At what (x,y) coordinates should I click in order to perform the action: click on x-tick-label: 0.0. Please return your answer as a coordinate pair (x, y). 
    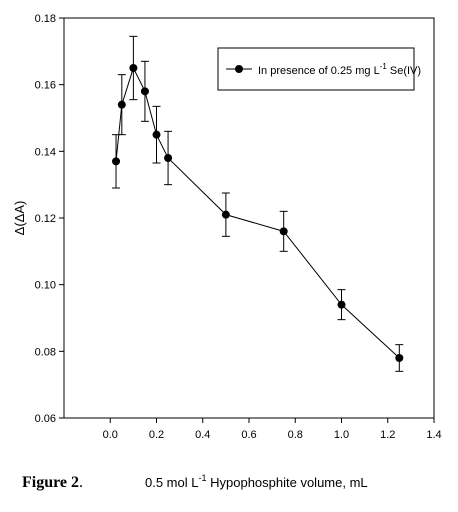
    Looking at the image, I should click on (110, 435).